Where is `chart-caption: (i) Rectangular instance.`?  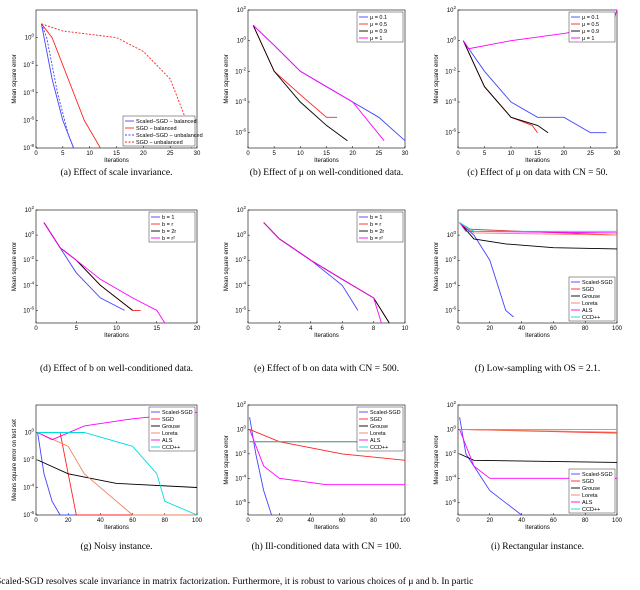
chart-caption: (i) Rectangular instance. is located at coordinates (537, 546).